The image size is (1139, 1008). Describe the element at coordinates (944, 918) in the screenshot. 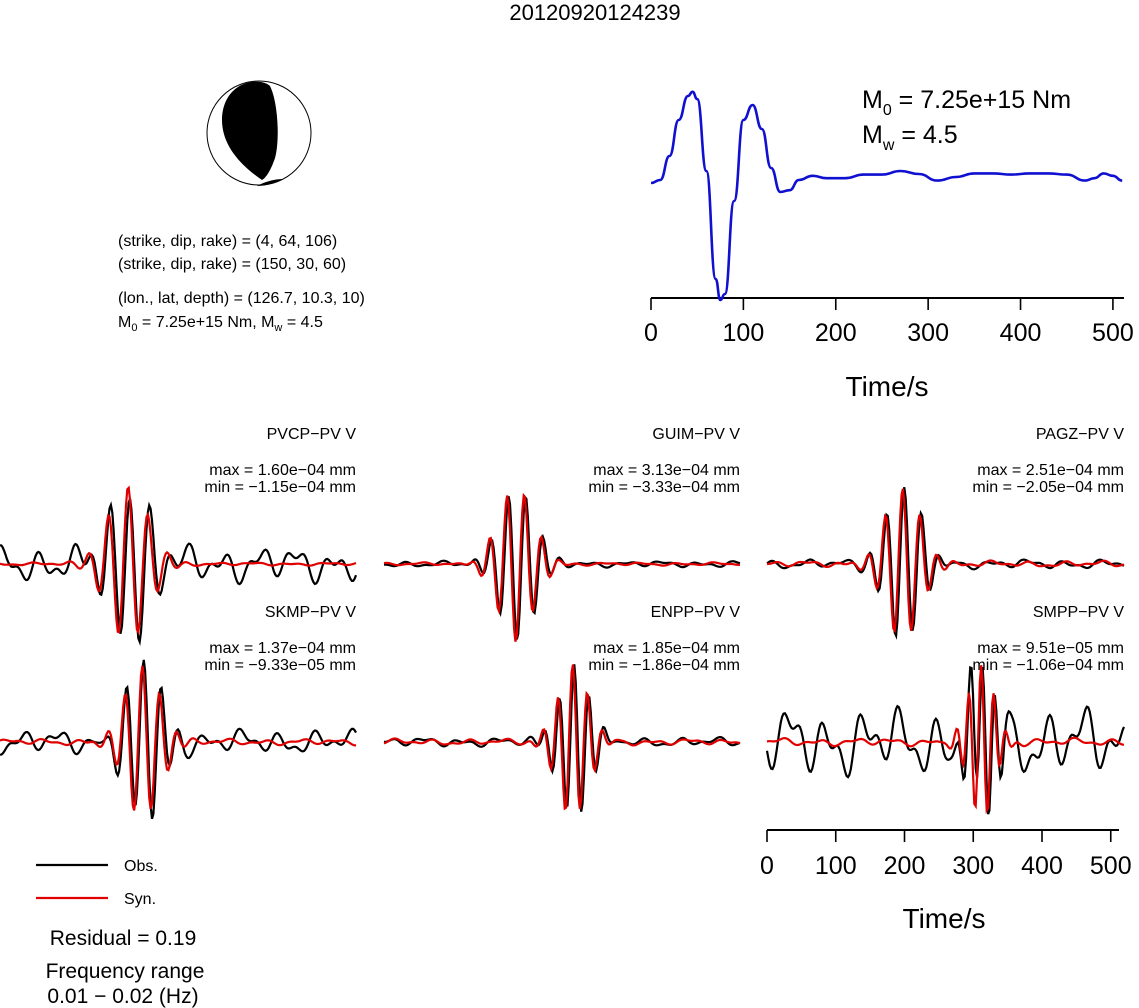

I see `waveform-x-axis-label: Time/s` at that location.